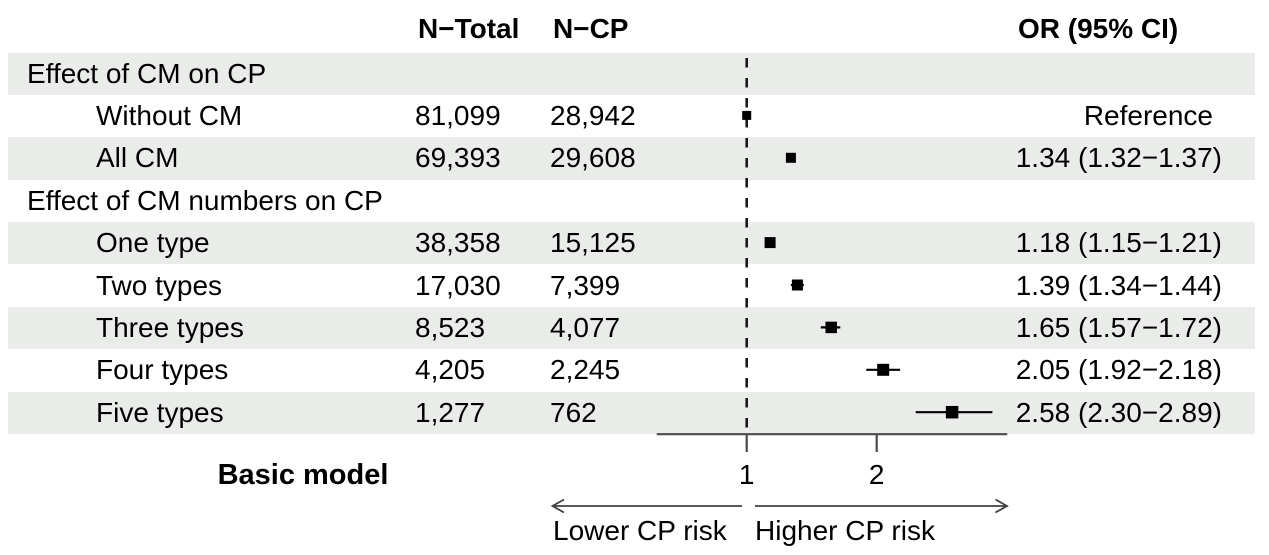 The image size is (1269, 555). I want to click on n-total-value: 17,030, so click(458, 285).